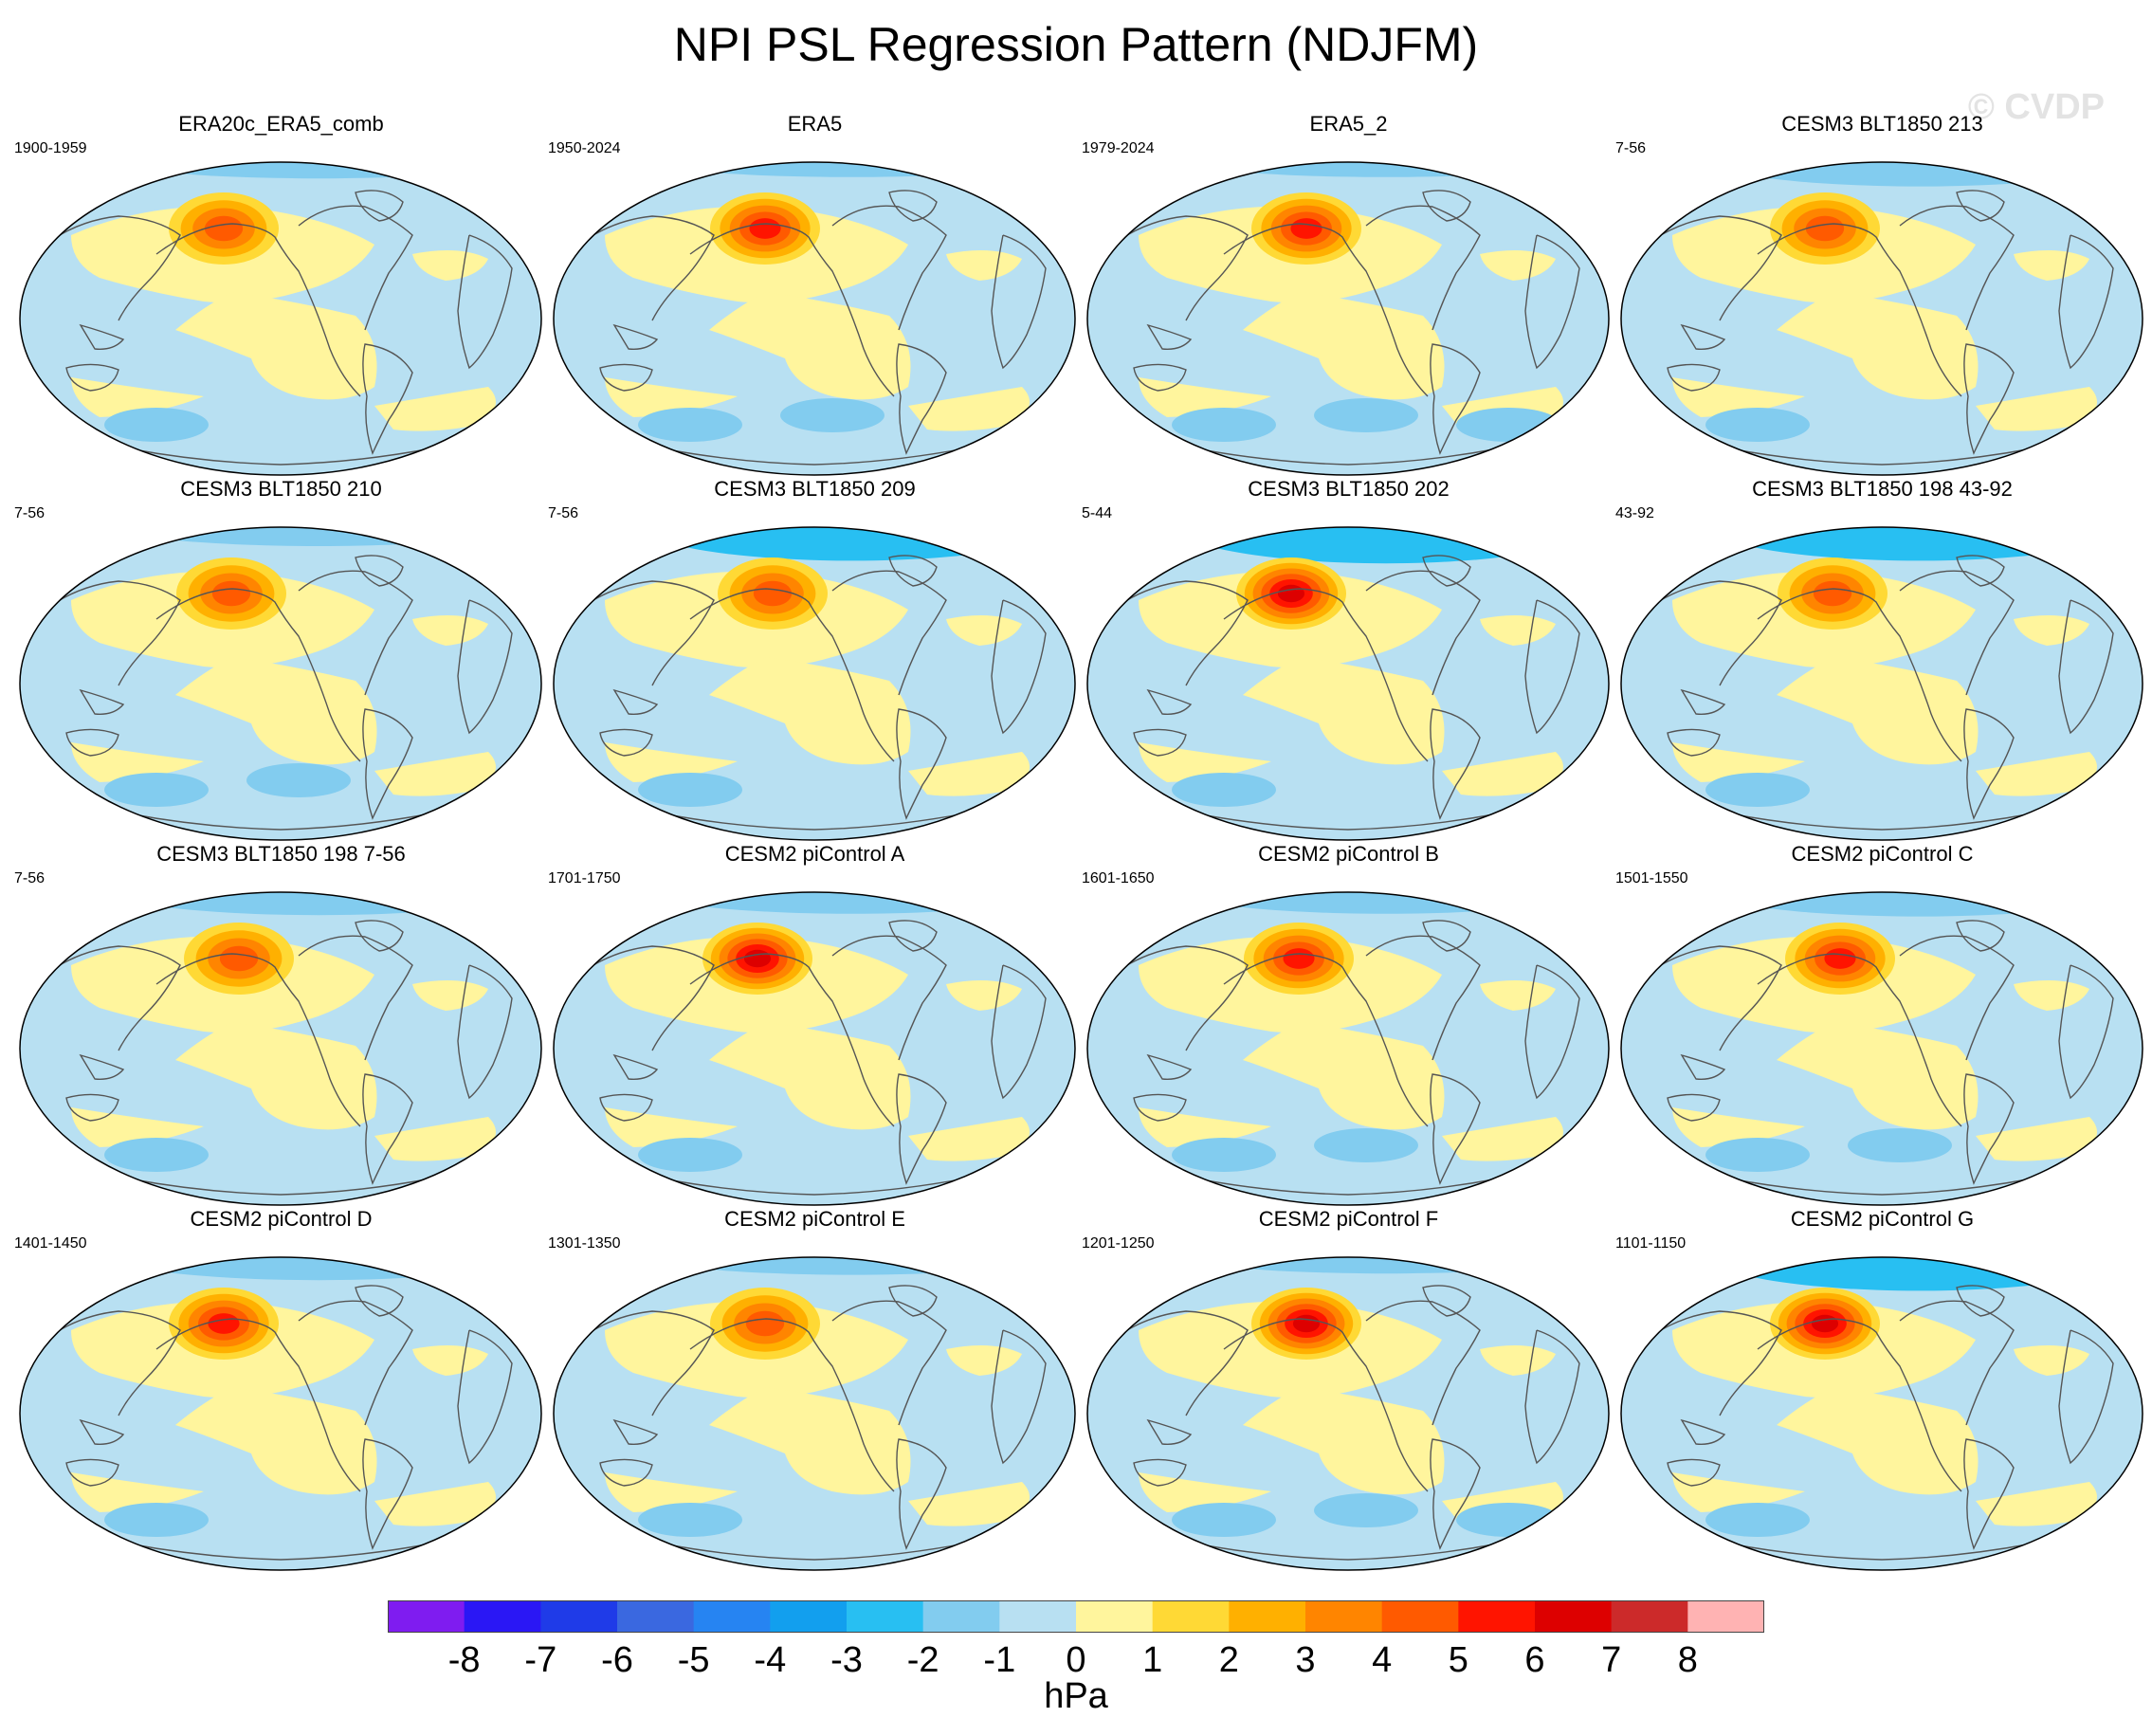 The height and width of the screenshot is (1736, 2152). I want to click on map-panel: CESM3 BLT1850 202 5-44, so click(1349, 662).